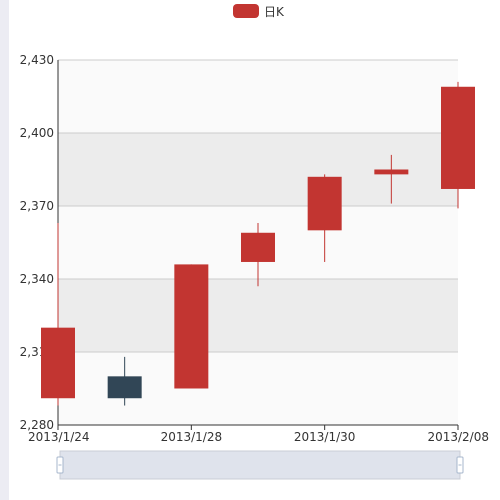 This screenshot has width=500, height=500. I want to click on y-tick-label: 2,430, so click(37, 60).